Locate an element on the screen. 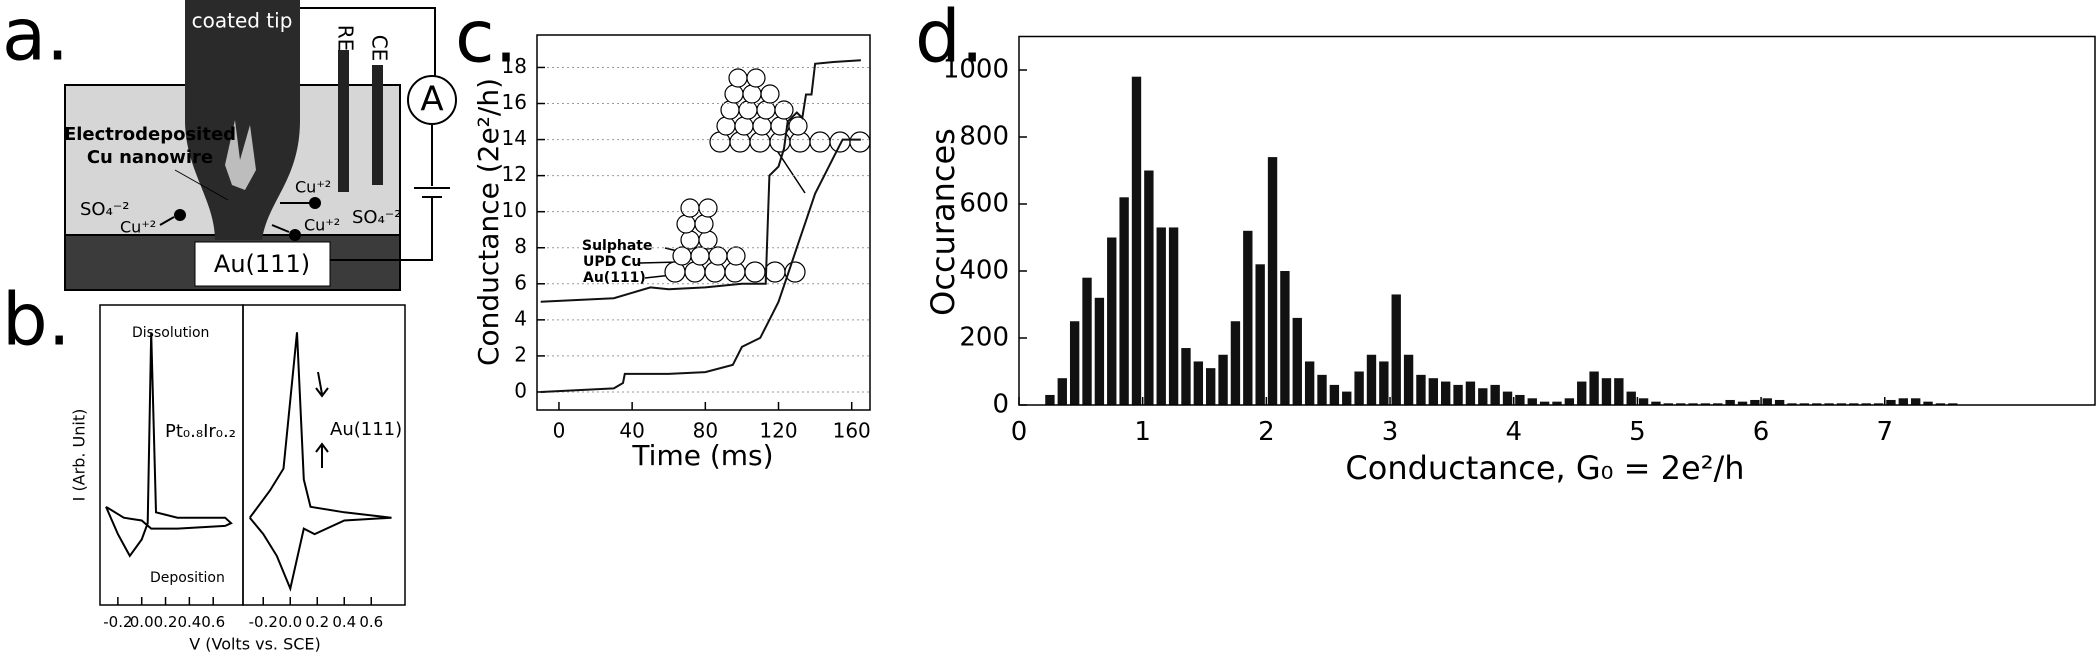  y-tick-label: 4 is located at coordinates (520, 318).